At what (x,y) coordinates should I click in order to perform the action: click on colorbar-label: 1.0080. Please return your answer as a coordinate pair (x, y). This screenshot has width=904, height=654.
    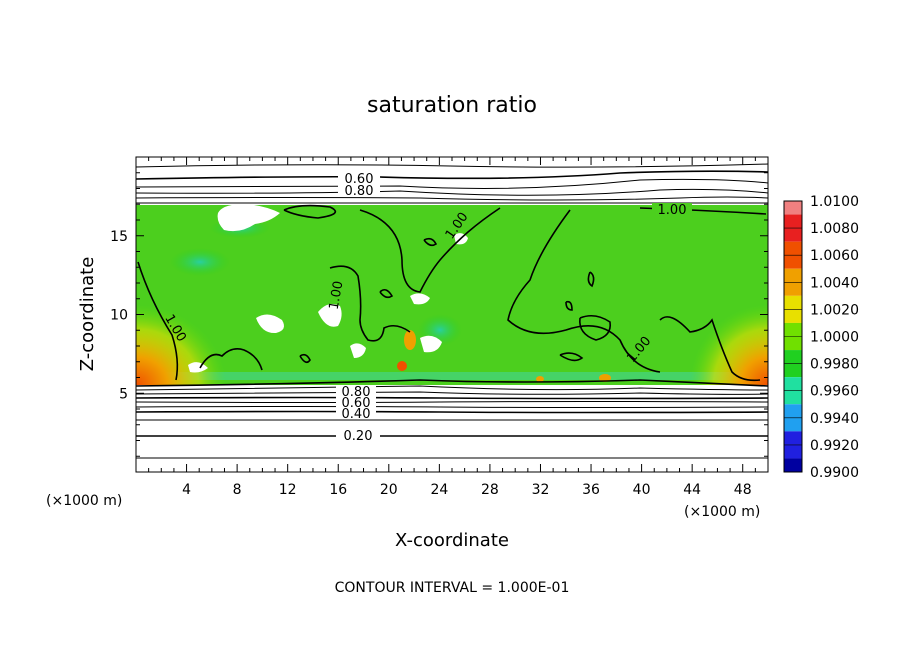
    Looking at the image, I should click on (834, 229).